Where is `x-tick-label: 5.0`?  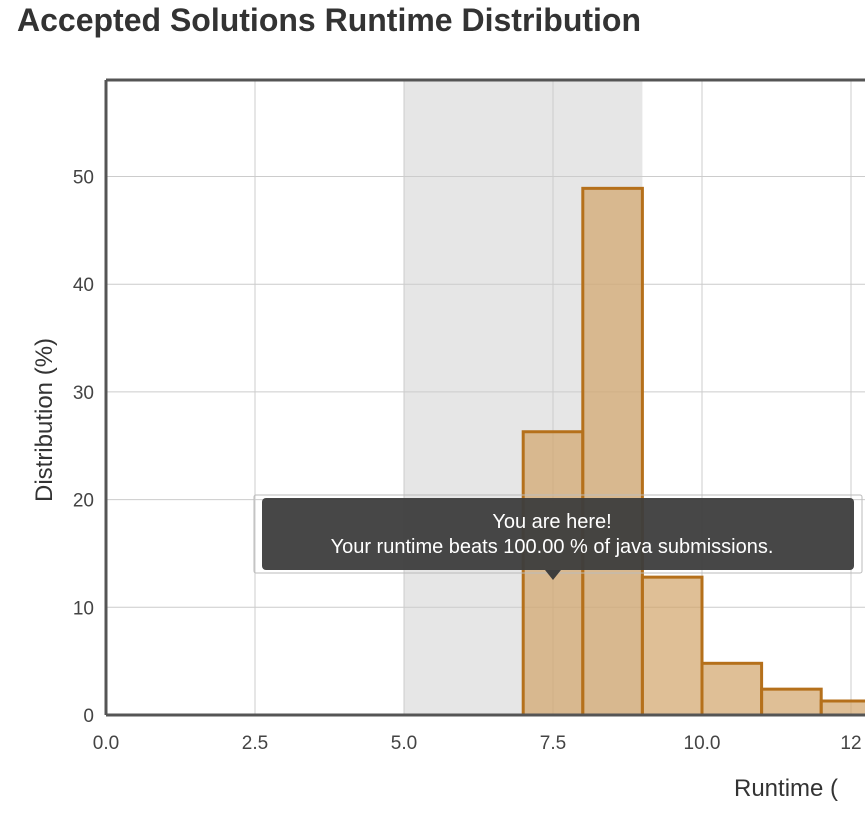 x-tick-label: 5.0 is located at coordinates (404, 743).